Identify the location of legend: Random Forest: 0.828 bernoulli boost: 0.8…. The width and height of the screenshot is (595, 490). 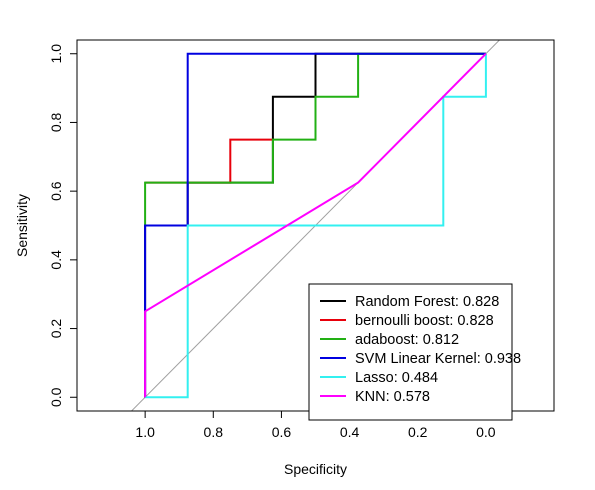
(414, 352).